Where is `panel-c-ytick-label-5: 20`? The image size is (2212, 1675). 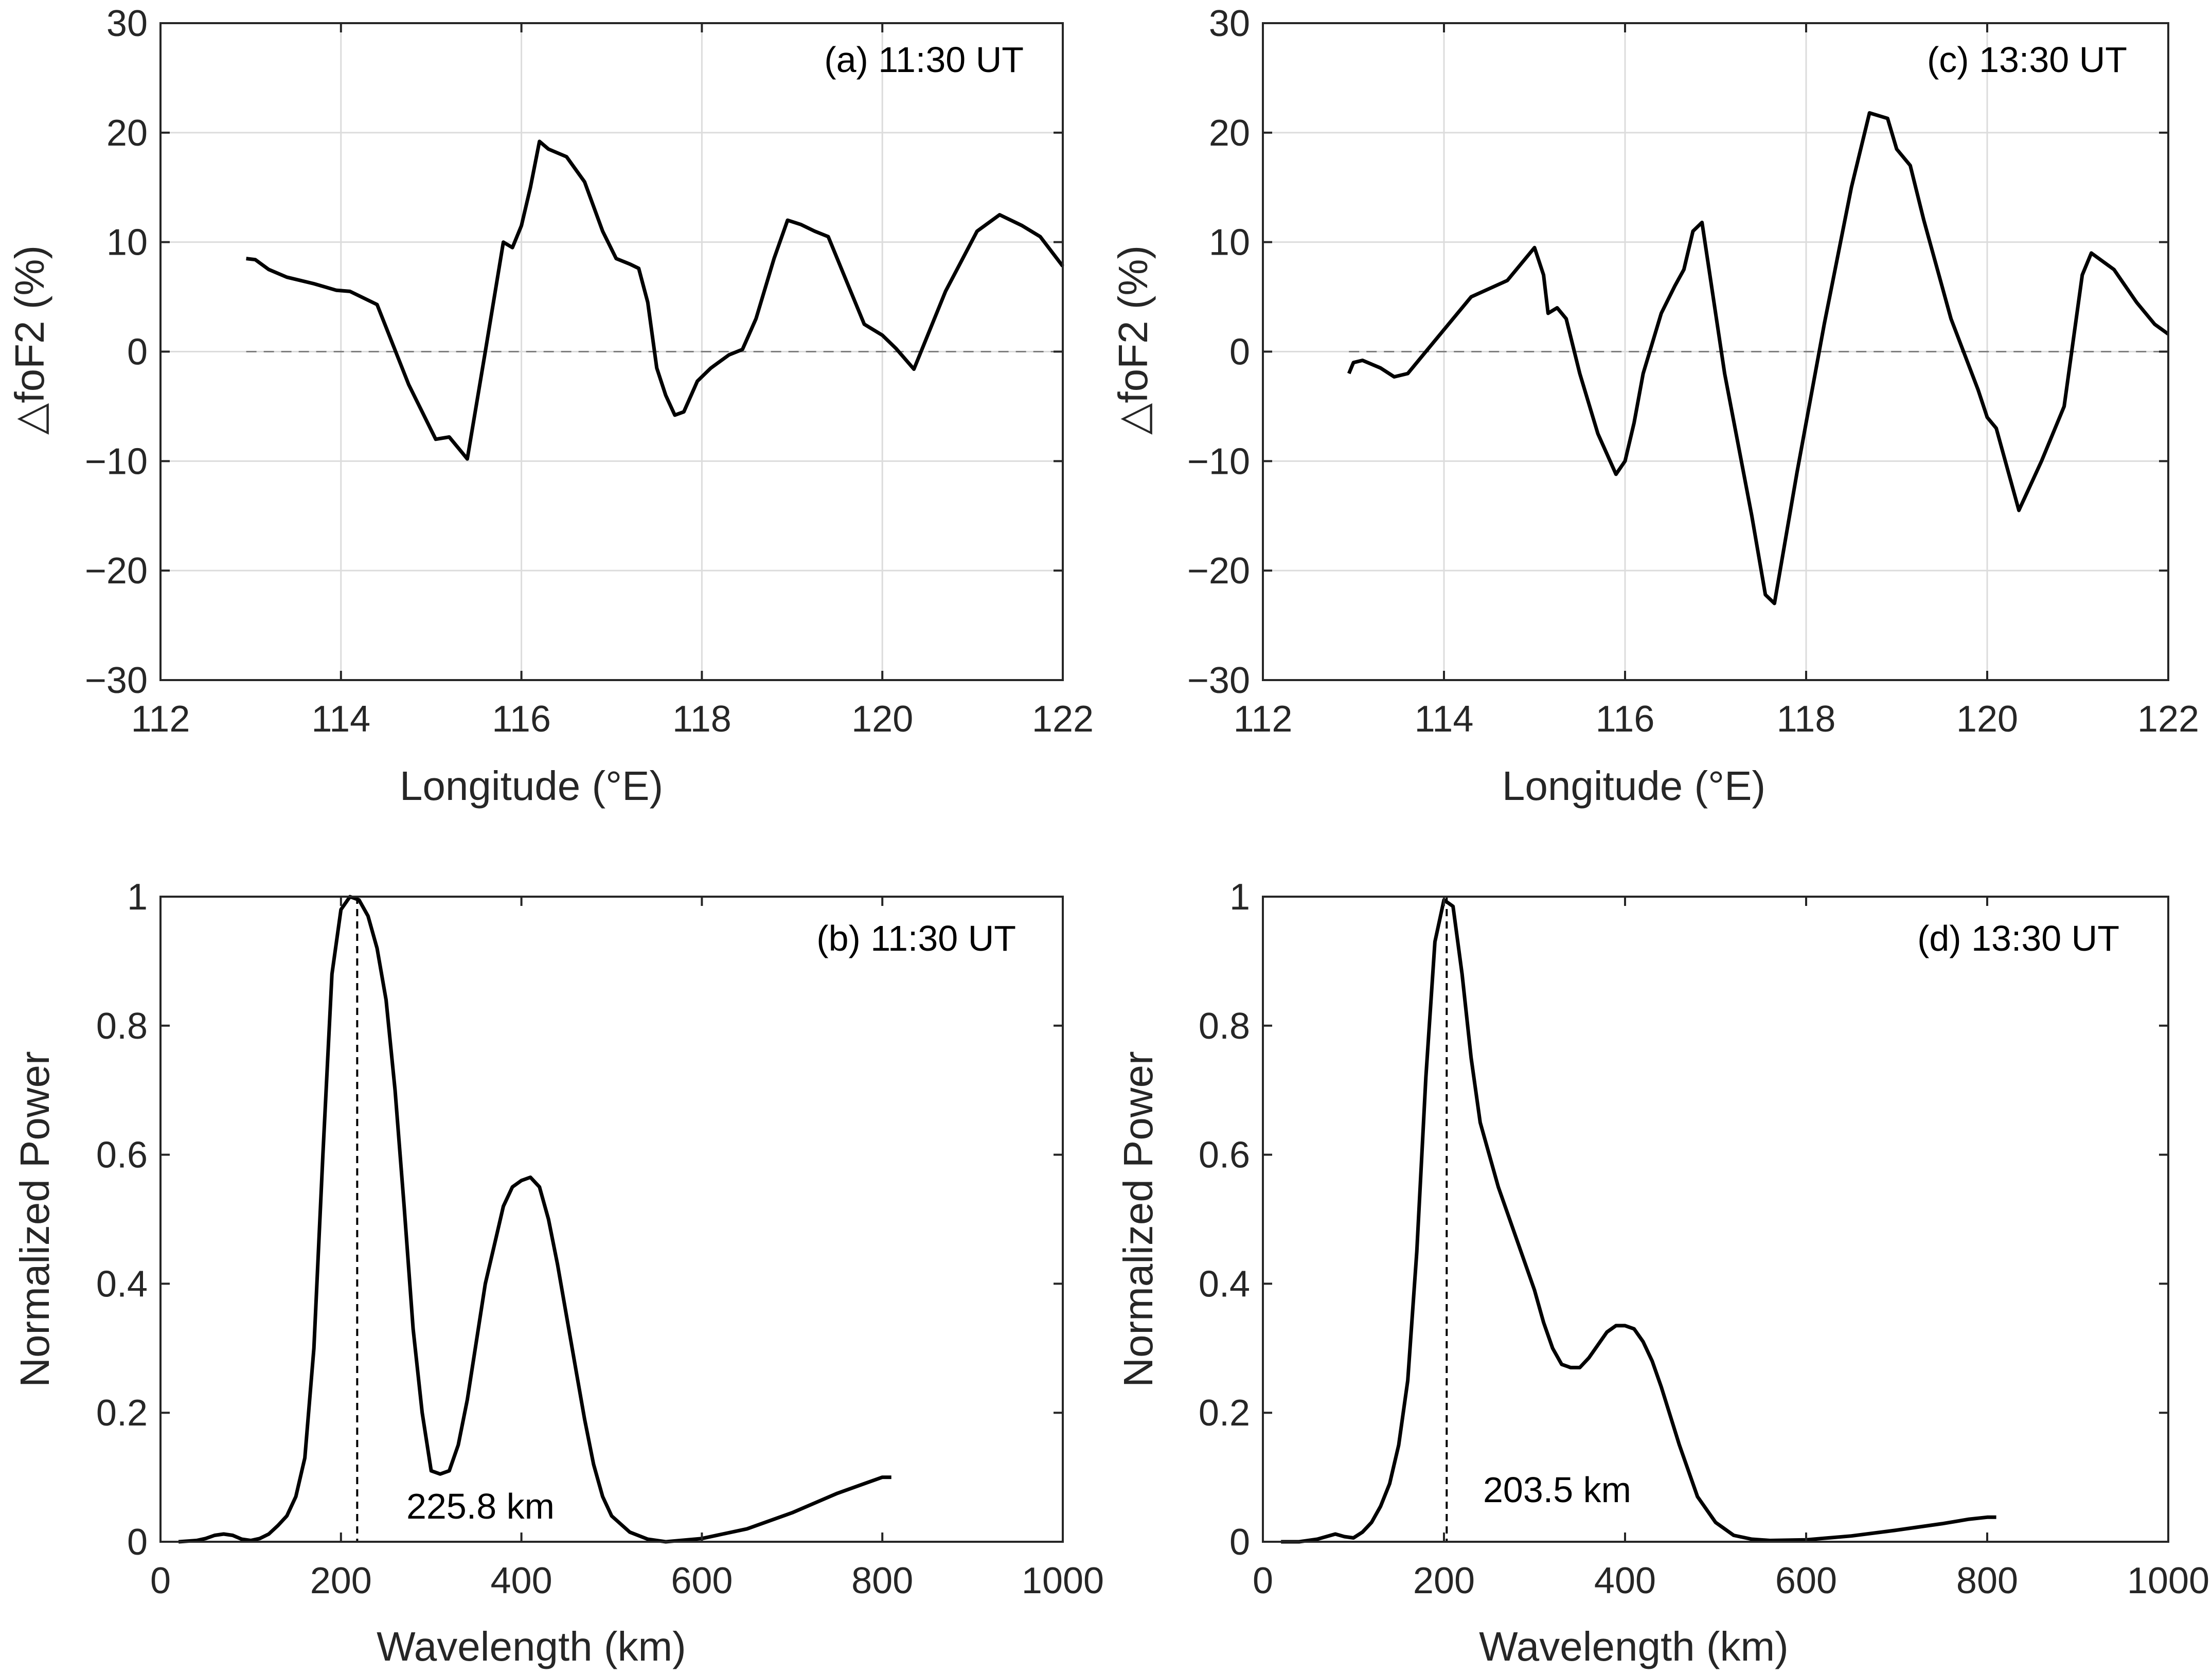 panel-c-ytick-label-5: 20 is located at coordinates (1229, 133).